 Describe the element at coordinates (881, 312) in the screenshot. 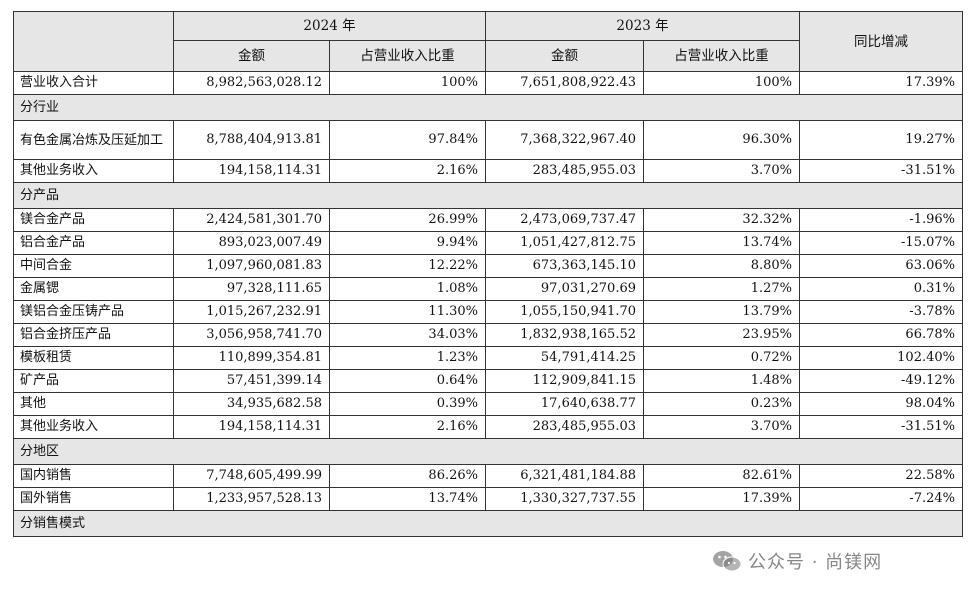

I see `yoy-cell: -3.78%` at that location.